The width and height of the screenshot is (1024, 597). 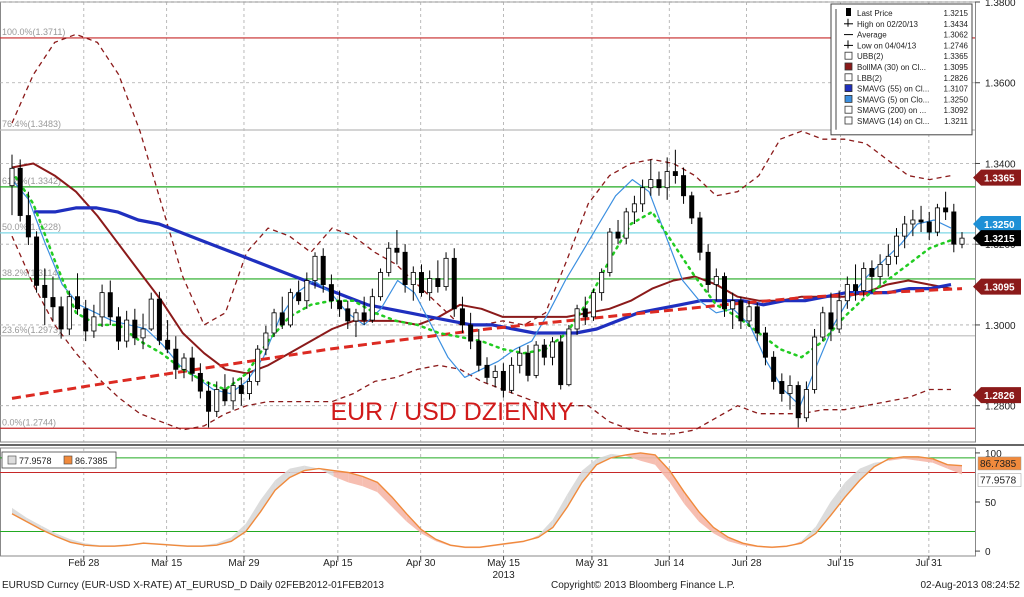 I want to click on osc-tag, so click(x=999, y=480).